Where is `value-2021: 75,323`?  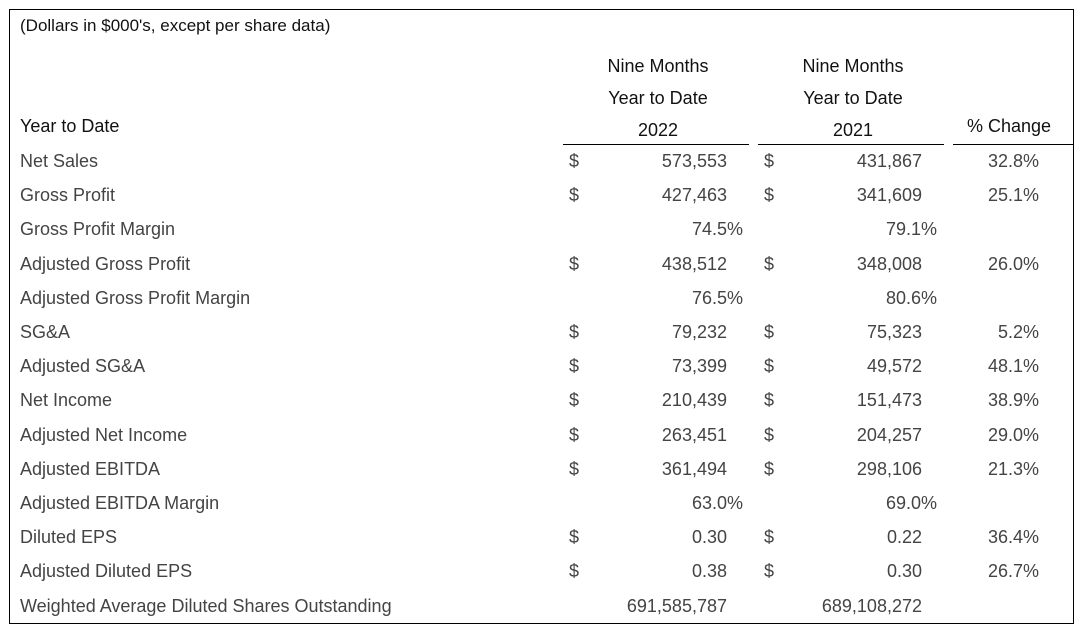
value-2021: 75,323 is located at coordinates (894, 332).